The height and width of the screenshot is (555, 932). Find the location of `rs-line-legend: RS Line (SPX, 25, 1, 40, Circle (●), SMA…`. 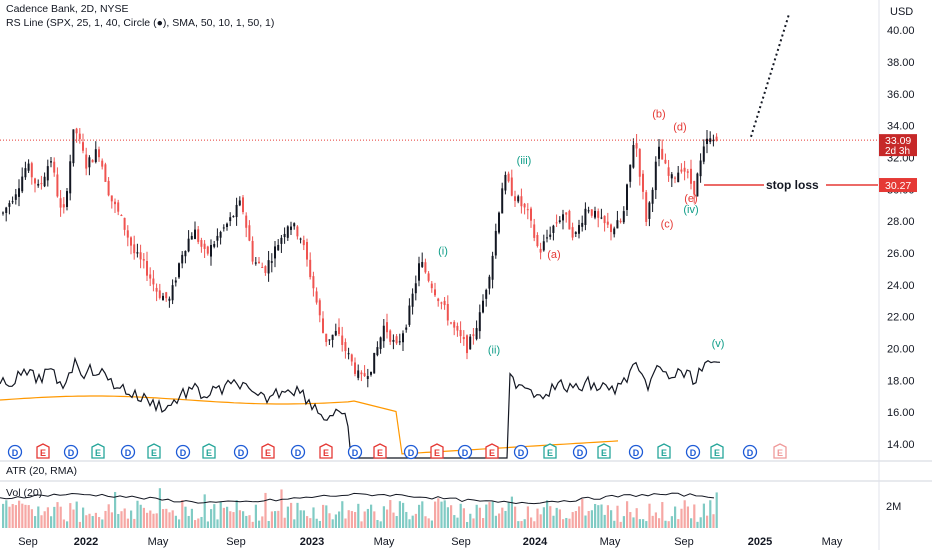

rs-line-legend: RS Line (SPX, 25, 1, 40, Circle (●), SMA… is located at coordinates (140, 23).